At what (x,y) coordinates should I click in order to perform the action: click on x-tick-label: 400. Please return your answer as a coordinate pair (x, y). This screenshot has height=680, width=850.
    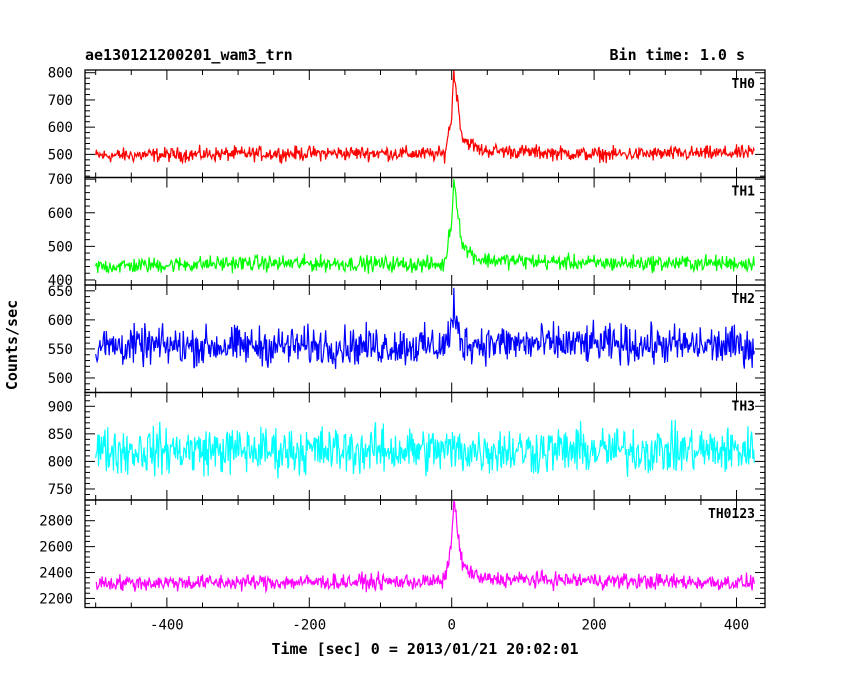
    Looking at the image, I should click on (736, 626).